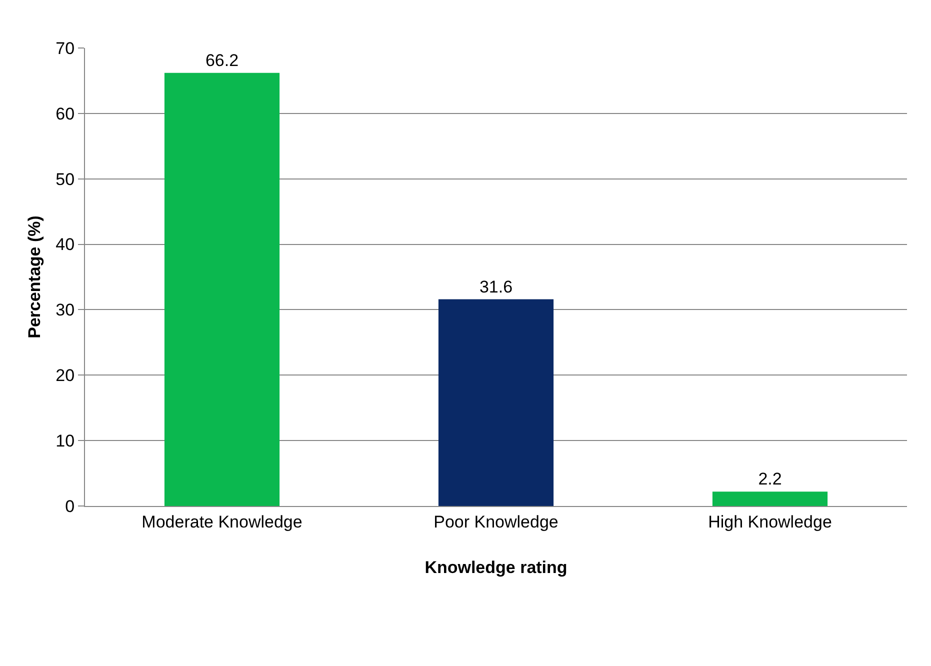  I want to click on y-tick-label: 70, so click(65, 48).